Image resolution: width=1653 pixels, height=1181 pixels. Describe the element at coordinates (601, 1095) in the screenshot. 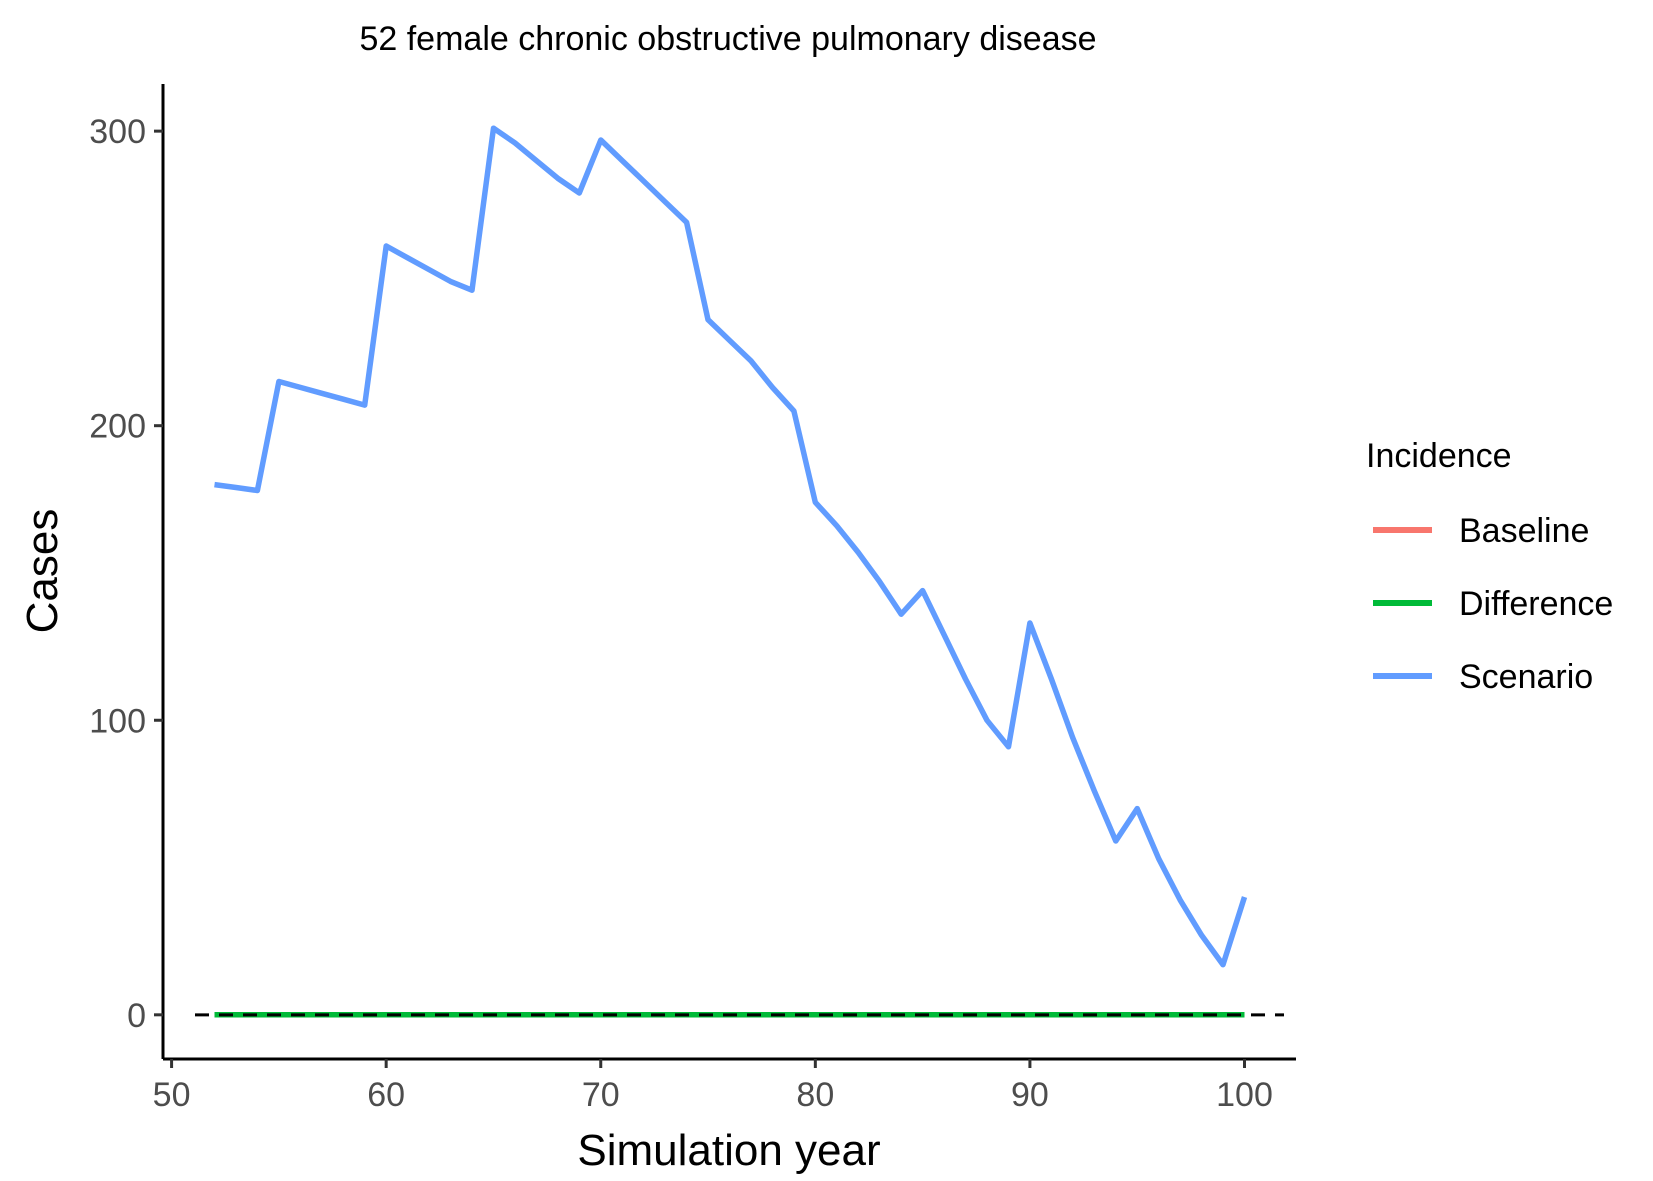

I see `x-tick-label: 70` at that location.